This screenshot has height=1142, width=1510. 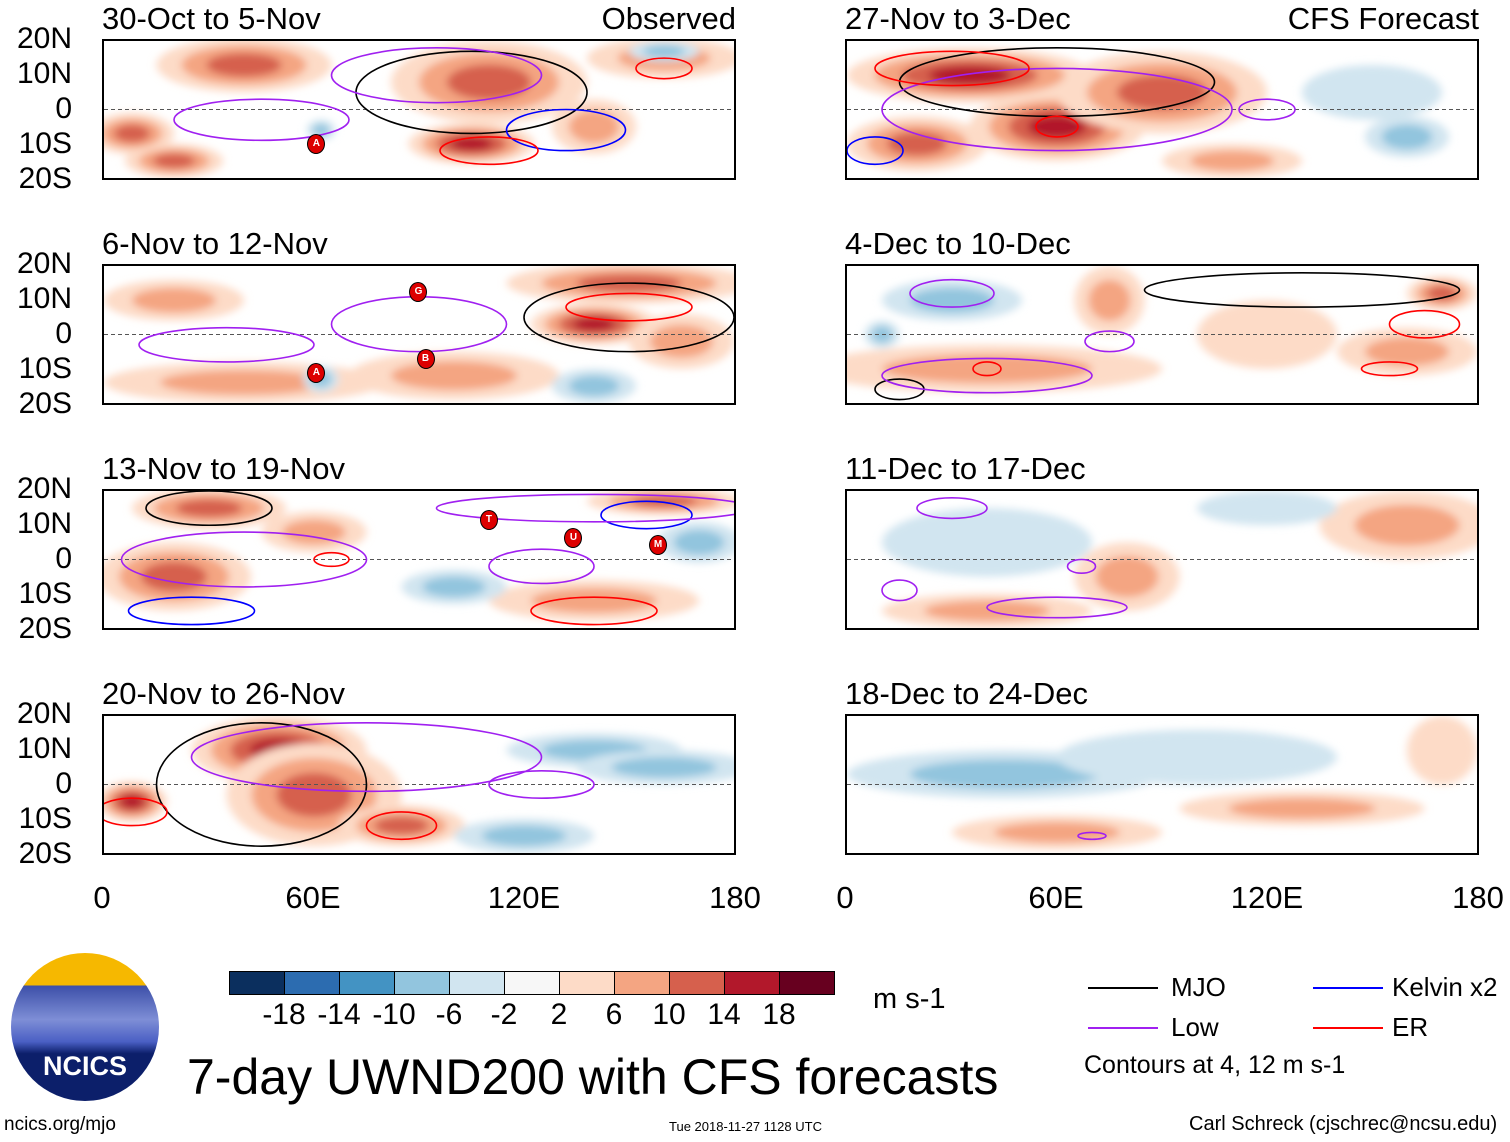 I want to click on tropical-cyclone-icon: B, so click(x=425, y=358).